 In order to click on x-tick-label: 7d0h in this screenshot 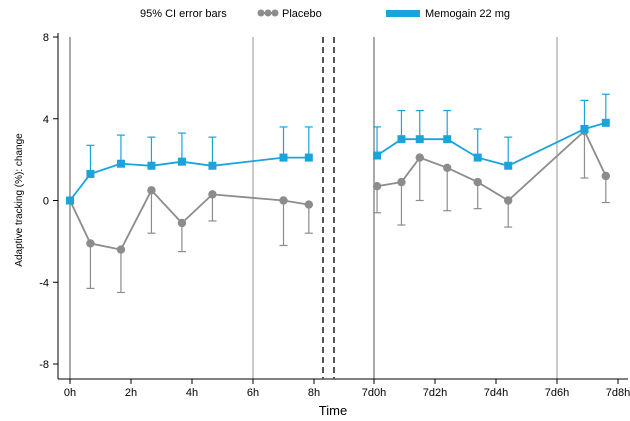, I will do `click(374, 393)`.